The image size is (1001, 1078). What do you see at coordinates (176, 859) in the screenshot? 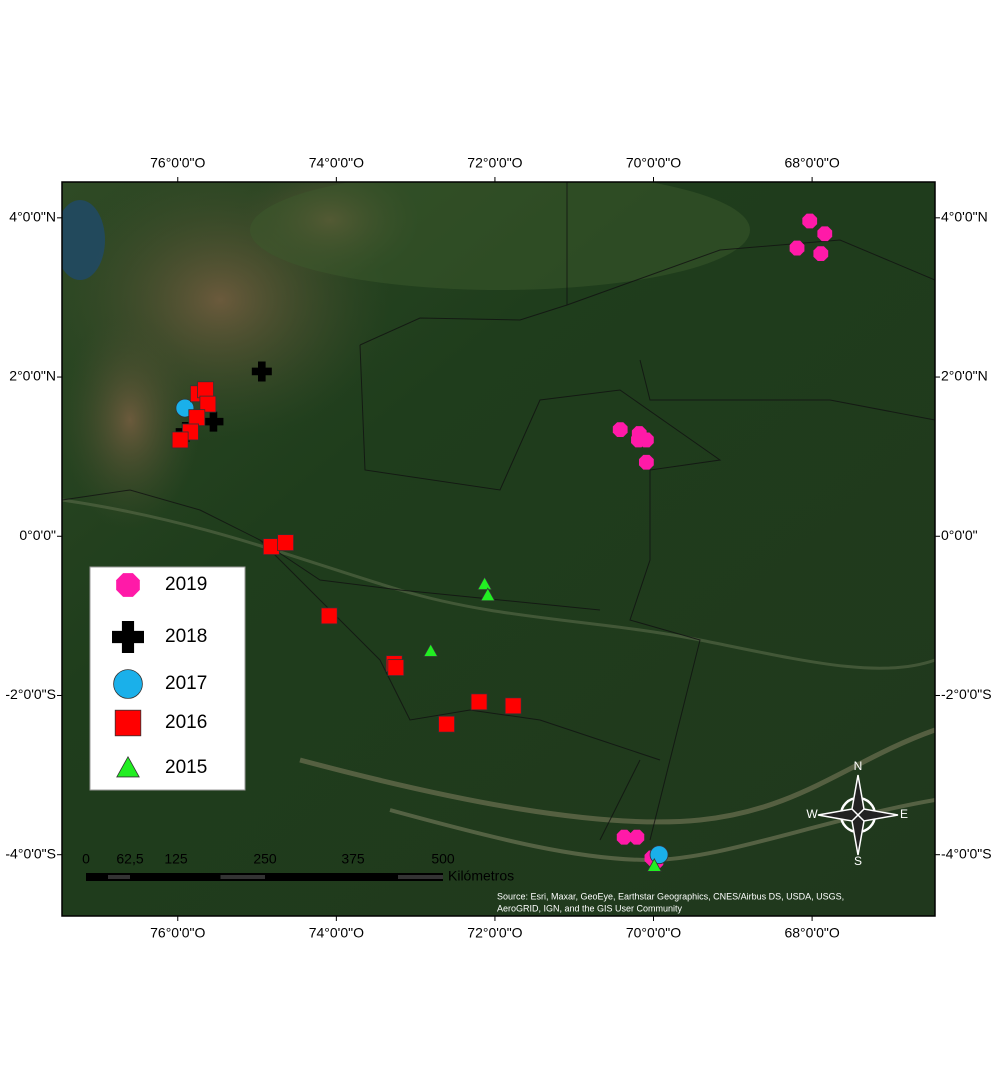
I see `scale-label: 125` at bounding box center [176, 859].